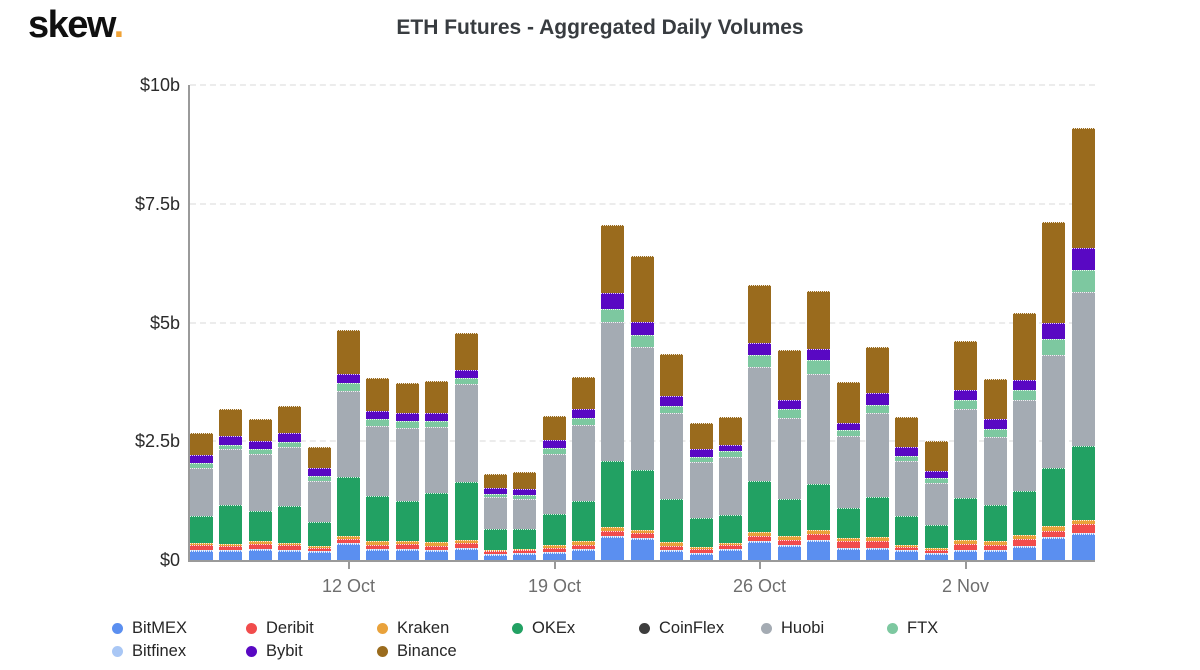 The width and height of the screenshot is (1200, 670). Describe the element at coordinates (437, 470) in the screenshot. I see `bar-15-oct` at that location.